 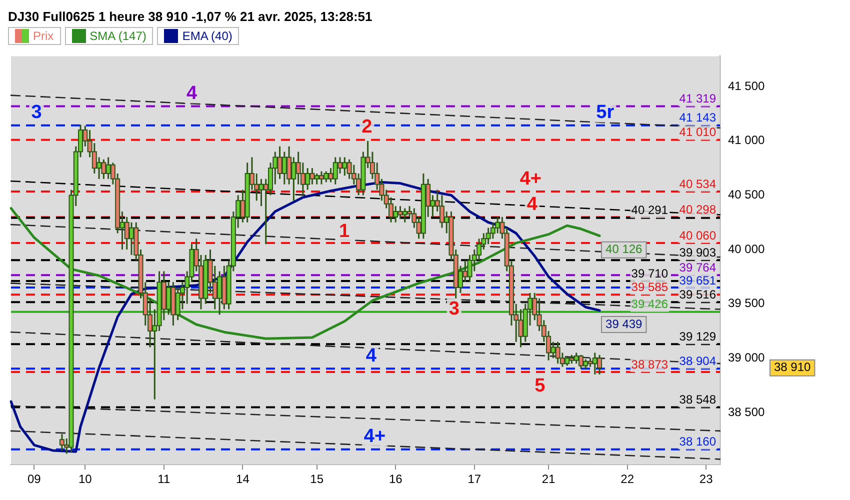 What do you see at coordinates (697, 252) in the screenshot?
I see `ref-line-label: 39 903` at bounding box center [697, 252].